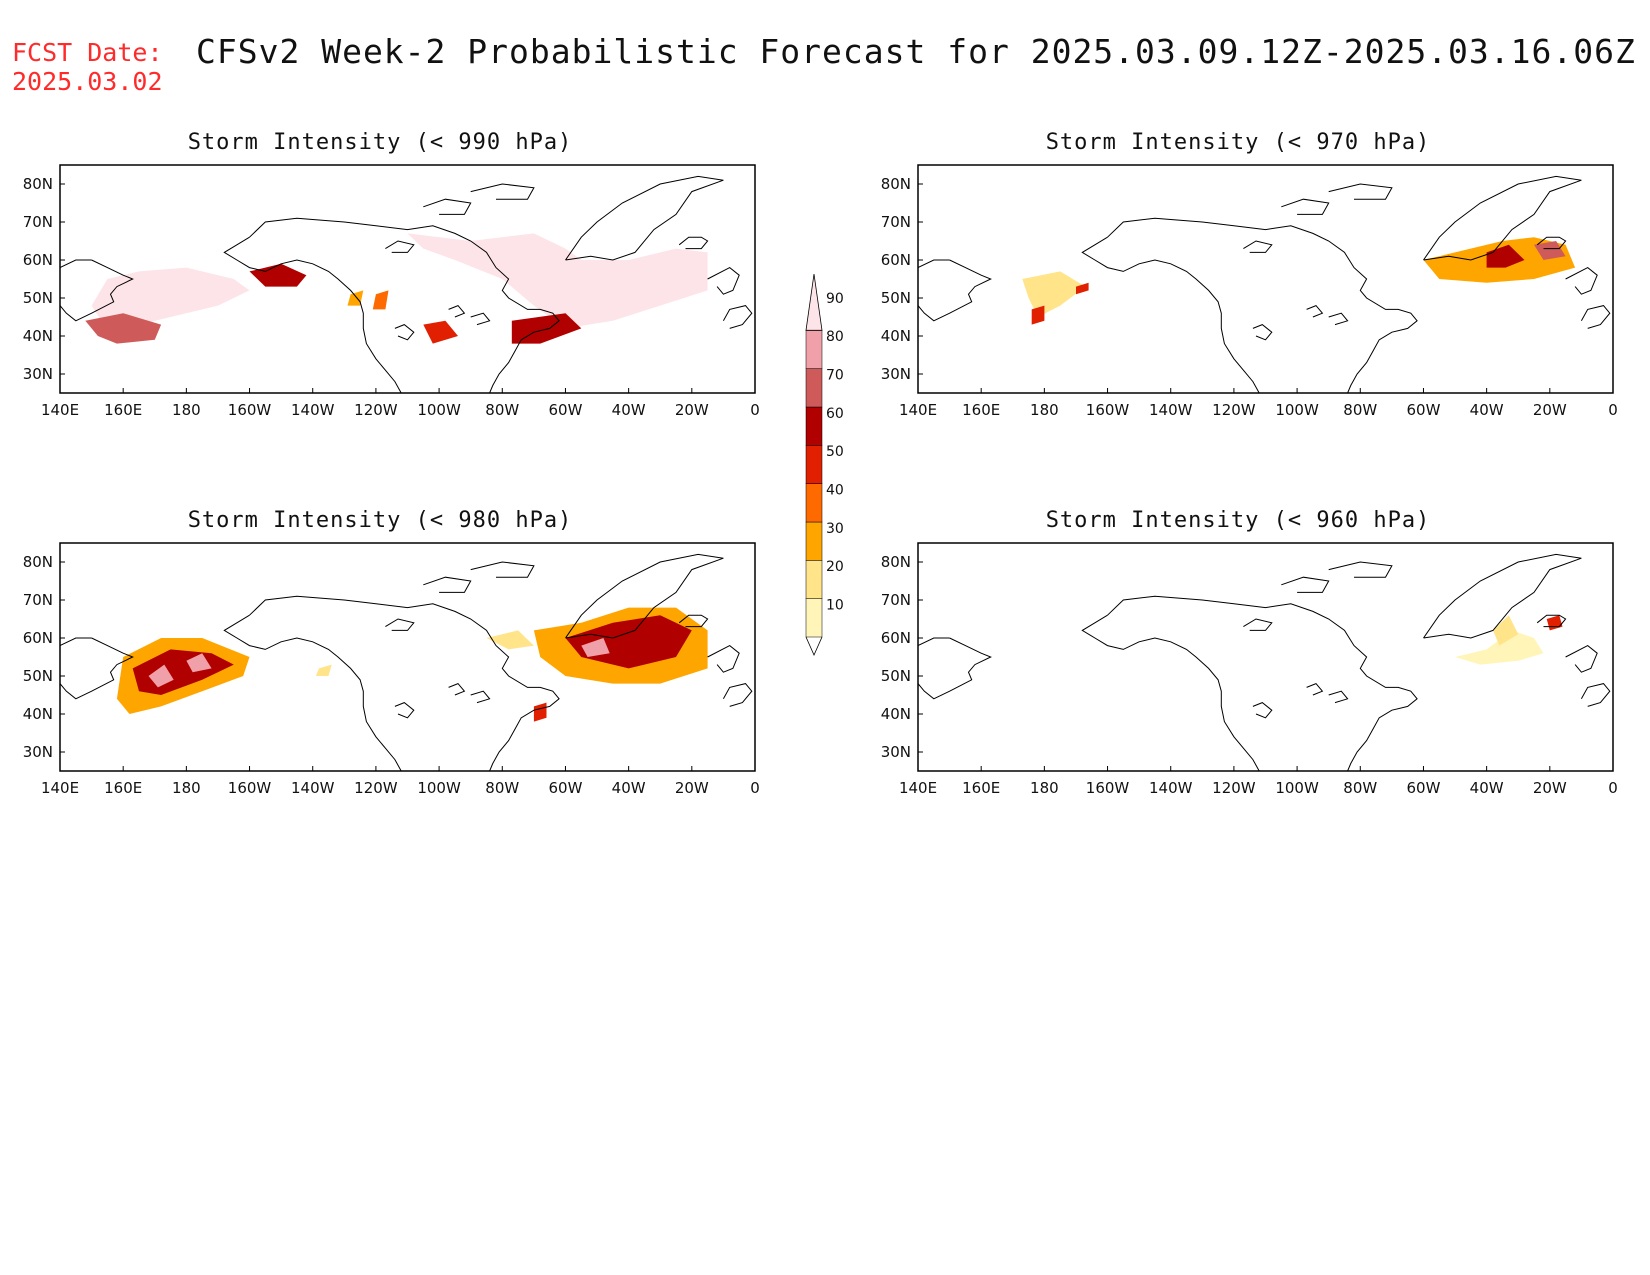 Image resolution: width=1650 pixels, height=1275 pixels. Describe the element at coordinates (835, 299) in the screenshot. I see `colorbar-label: 90` at that location.